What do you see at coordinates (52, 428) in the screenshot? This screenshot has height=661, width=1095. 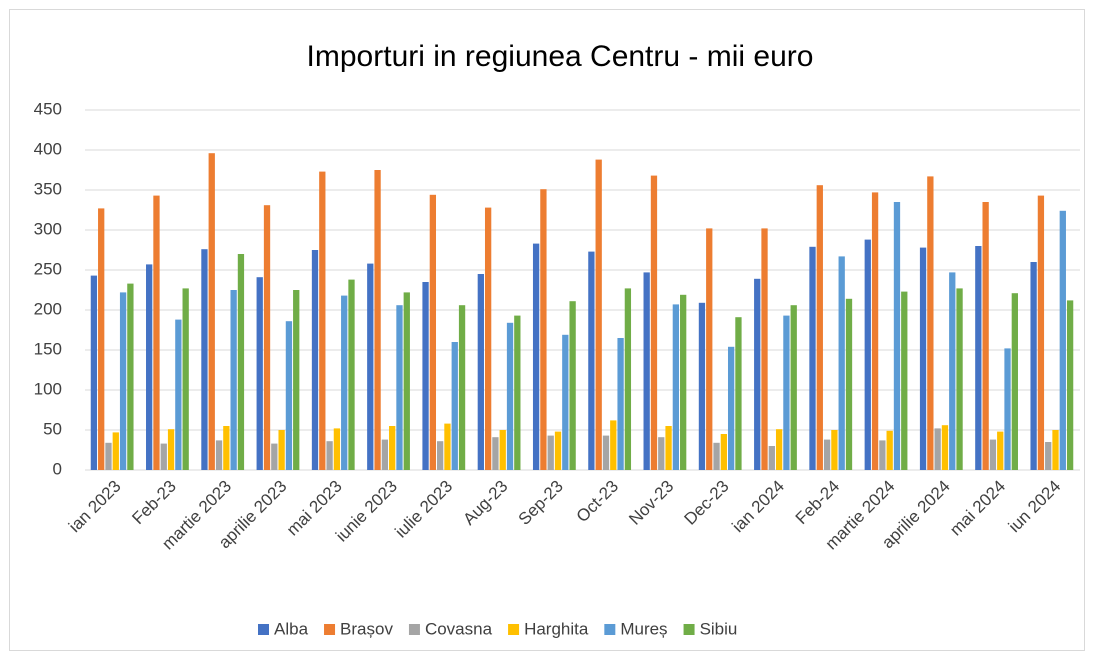 I see `y-tick-label: 50` at bounding box center [52, 428].